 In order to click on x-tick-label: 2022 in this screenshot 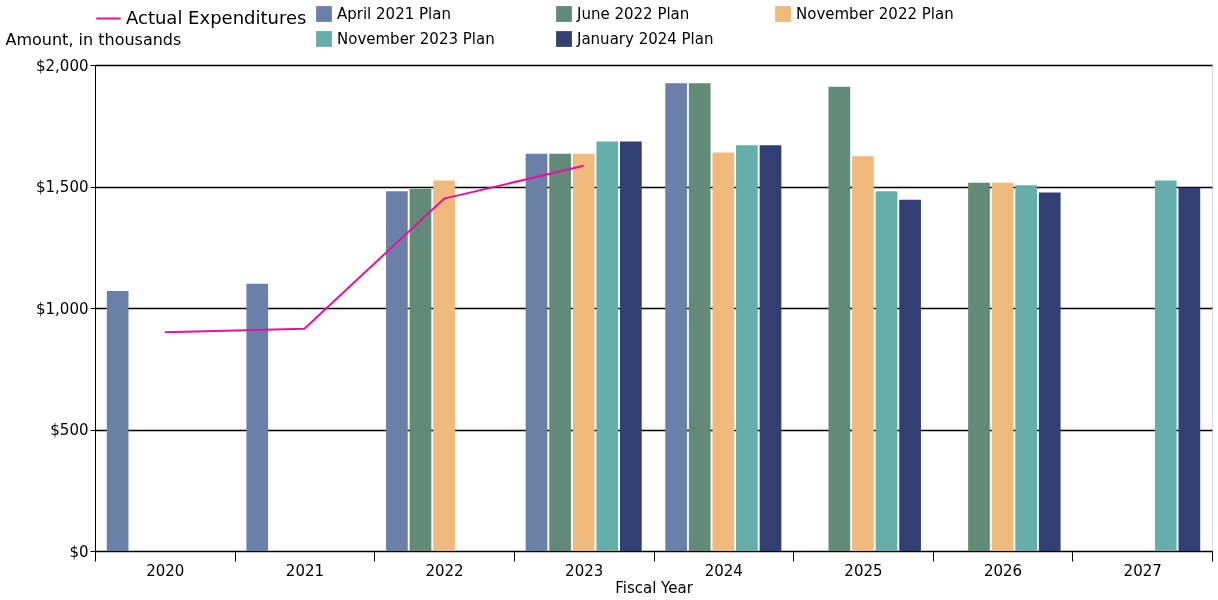, I will do `click(444, 570)`.